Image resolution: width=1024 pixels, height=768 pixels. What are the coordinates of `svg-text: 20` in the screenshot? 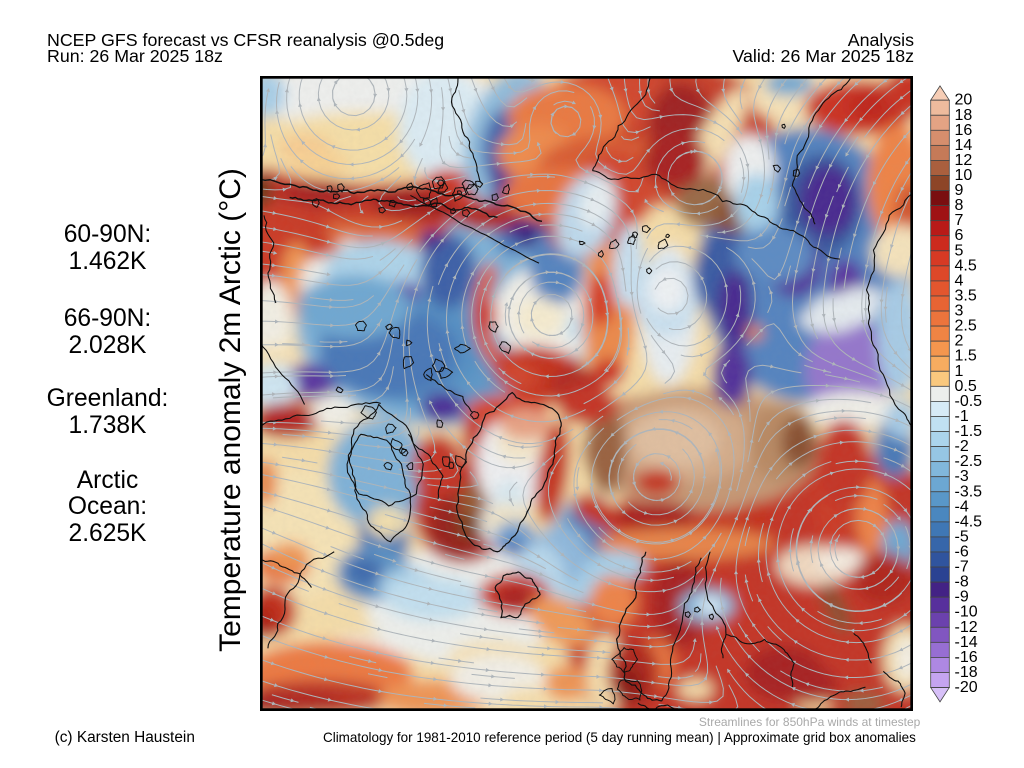 It's located at (964, 100).